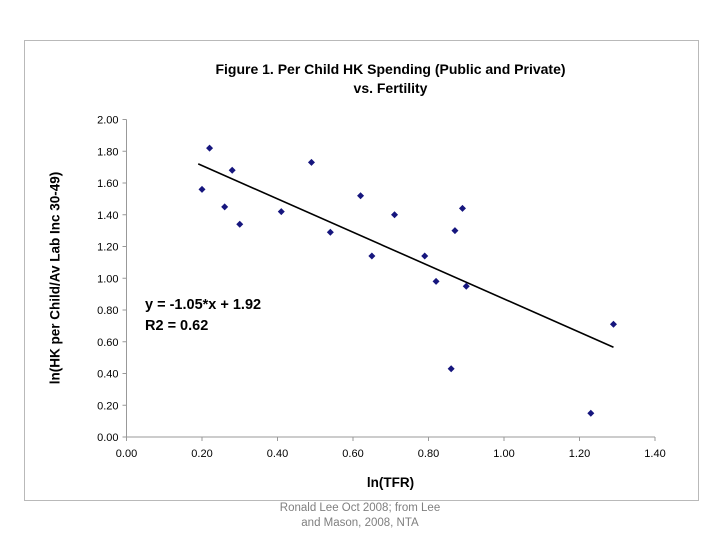  What do you see at coordinates (177, 326) in the screenshot?
I see `r-squared-line: R2 = 0.62` at bounding box center [177, 326].